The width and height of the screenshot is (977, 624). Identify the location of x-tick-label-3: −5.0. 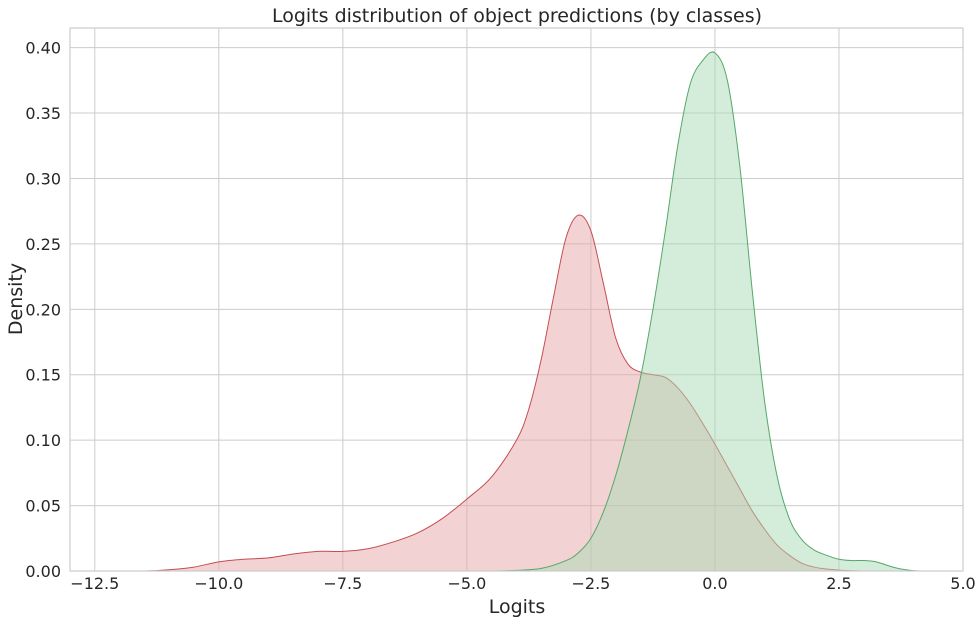
(466, 583).